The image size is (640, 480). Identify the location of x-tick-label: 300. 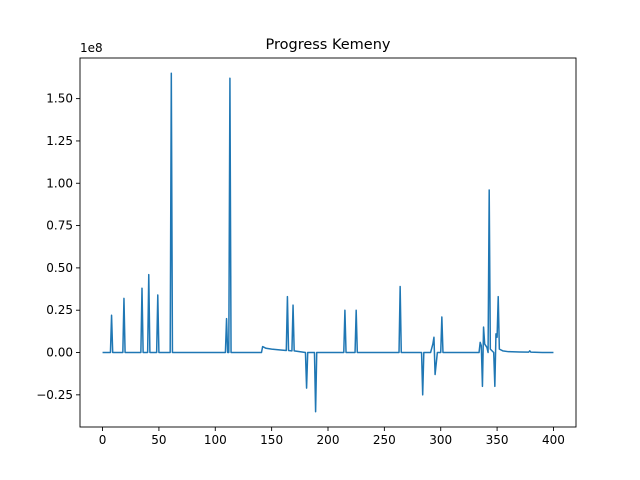
(440, 440).